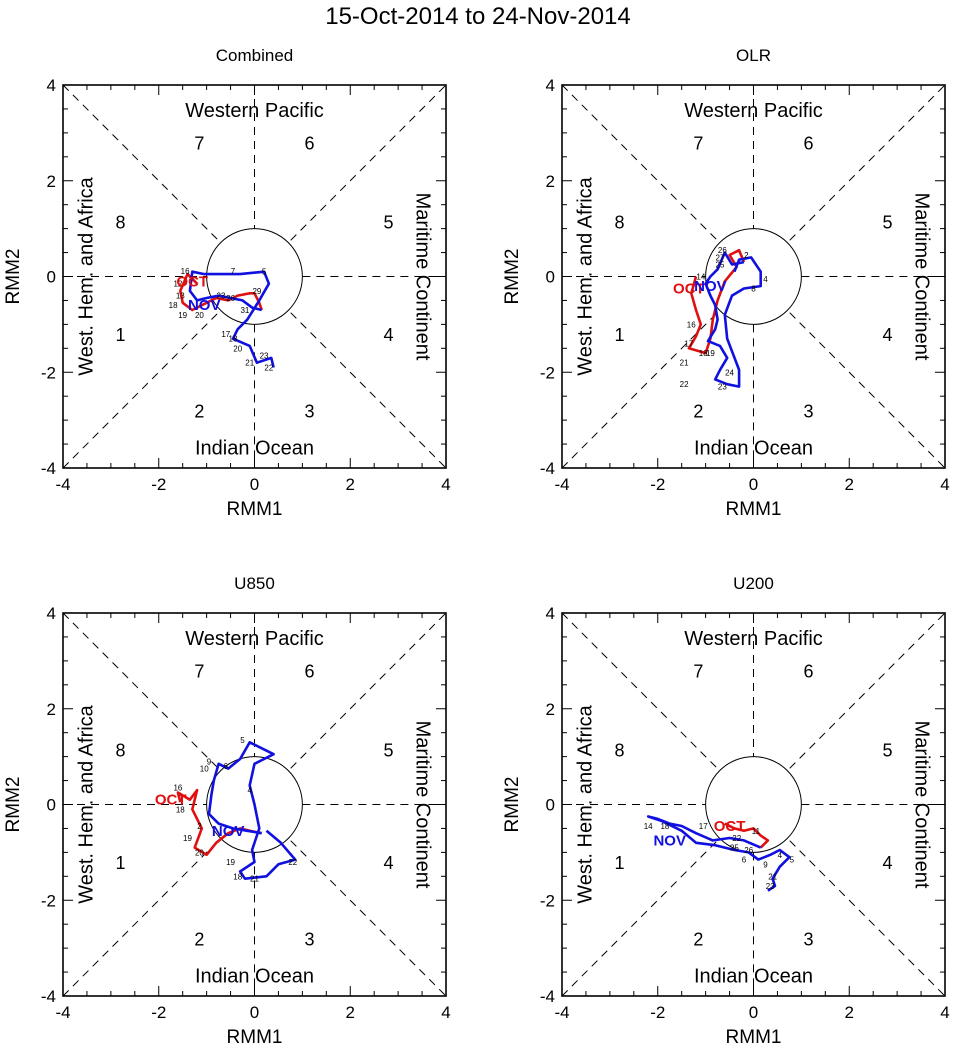 The image size is (956, 1056). What do you see at coordinates (747, 835) in the screenshot?
I see `series-line-october` at bounding box center [747, 835].